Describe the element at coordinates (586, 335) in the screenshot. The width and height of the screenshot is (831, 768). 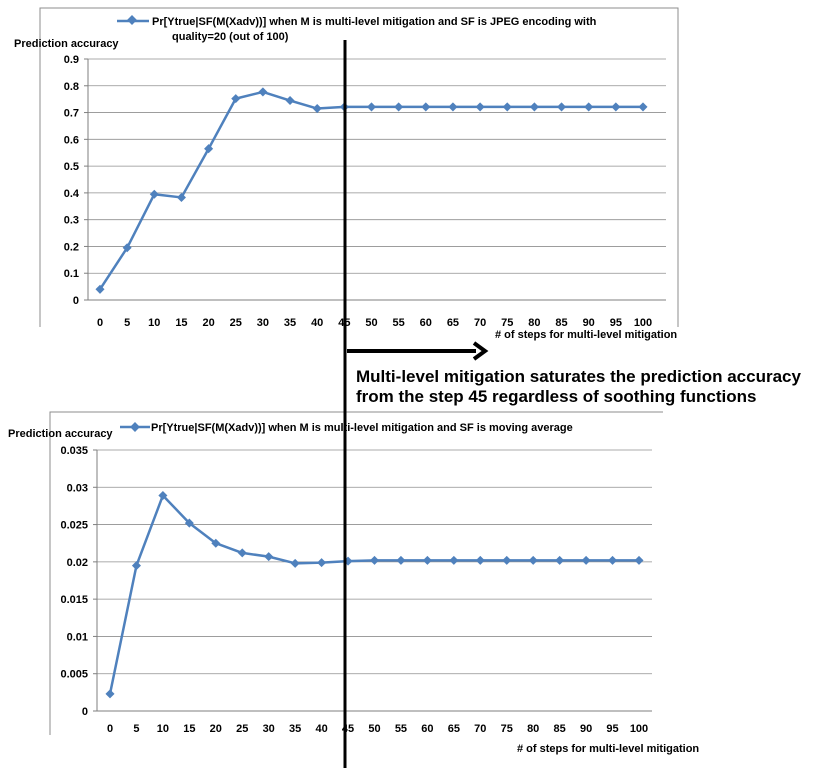
I see `top-x-axis-title: # of steps for multi-level mitigation` at that location.